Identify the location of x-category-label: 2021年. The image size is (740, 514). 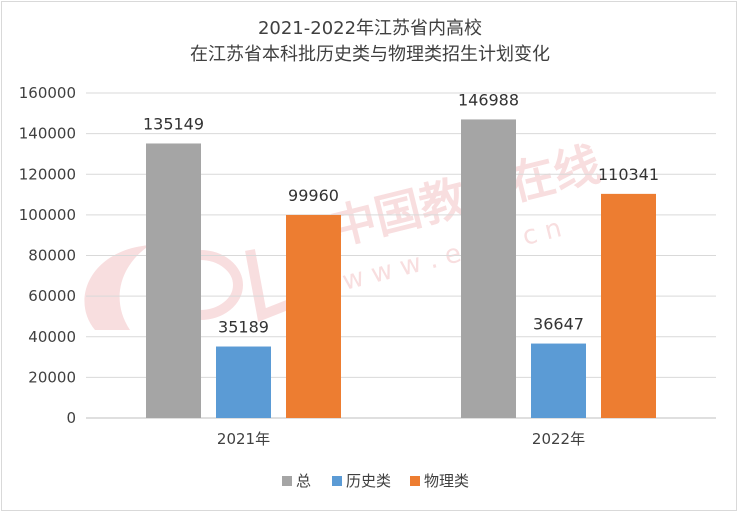
(243, 439).